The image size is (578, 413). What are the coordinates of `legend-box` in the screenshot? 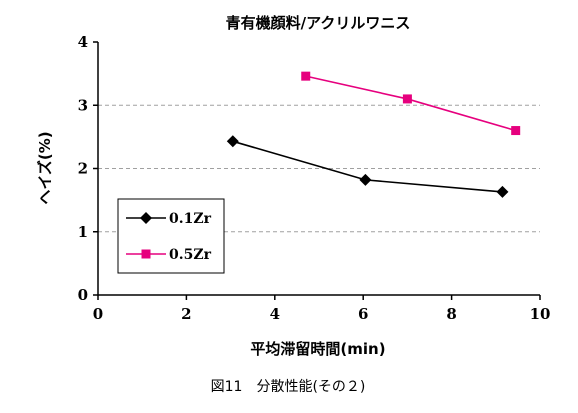 It's located at (171, 236).